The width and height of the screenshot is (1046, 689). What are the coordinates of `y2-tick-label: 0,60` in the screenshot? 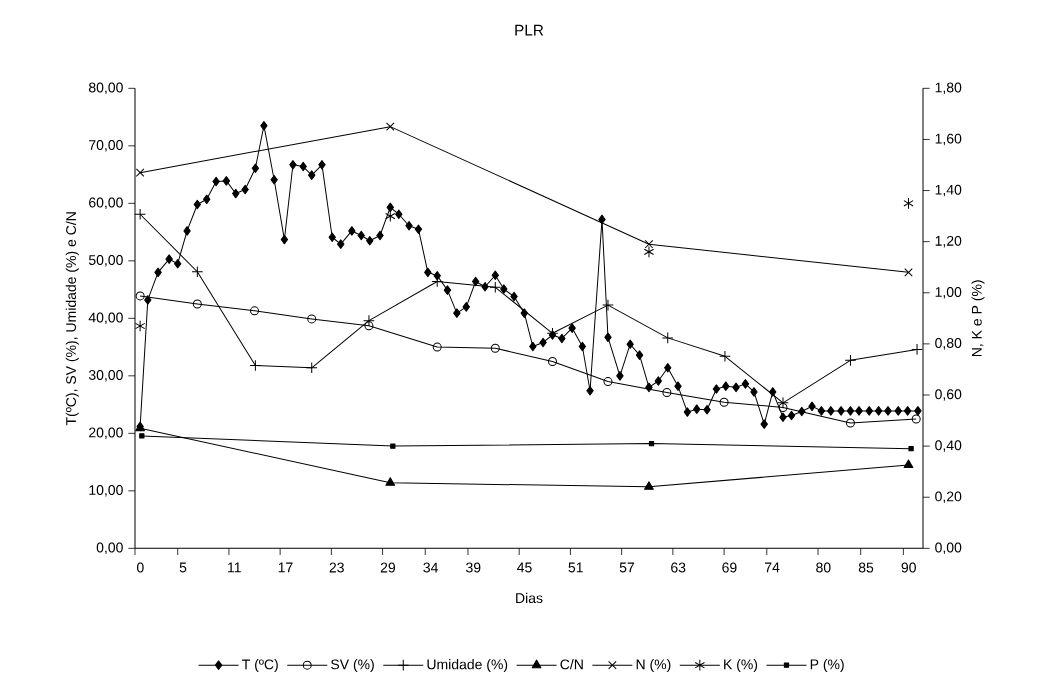 It's located at (948, 395).